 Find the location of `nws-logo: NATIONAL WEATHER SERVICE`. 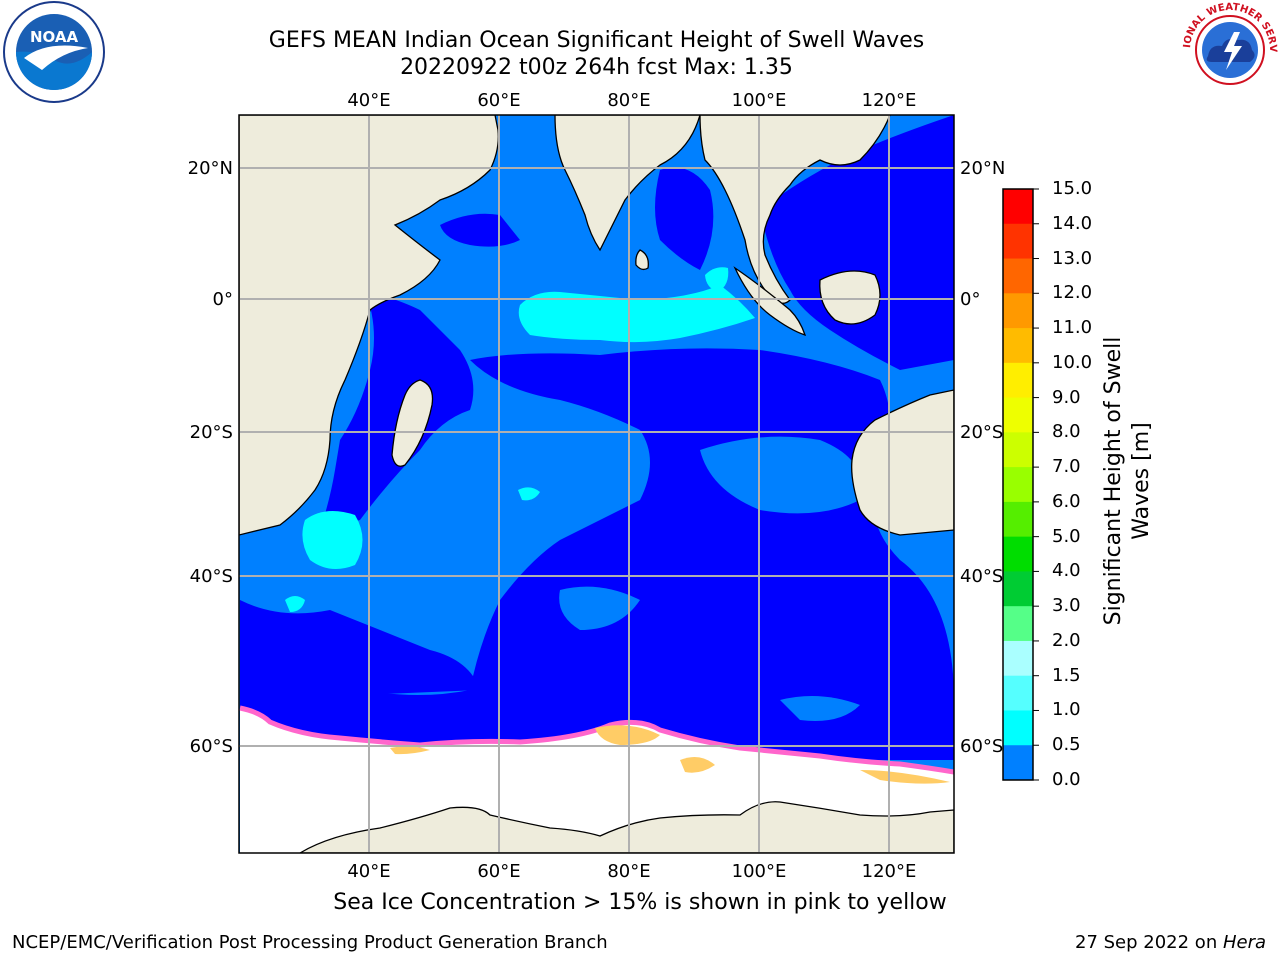

nws-logo: NATIONAL WEATHER SERVICE is located at coordinates (1229, 49).